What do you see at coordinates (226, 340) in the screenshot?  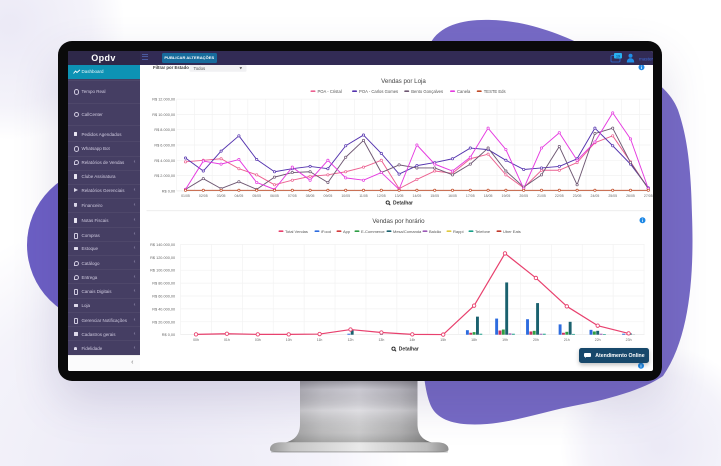 I see `svg-text: 01h` at bounding box center [226, 340].